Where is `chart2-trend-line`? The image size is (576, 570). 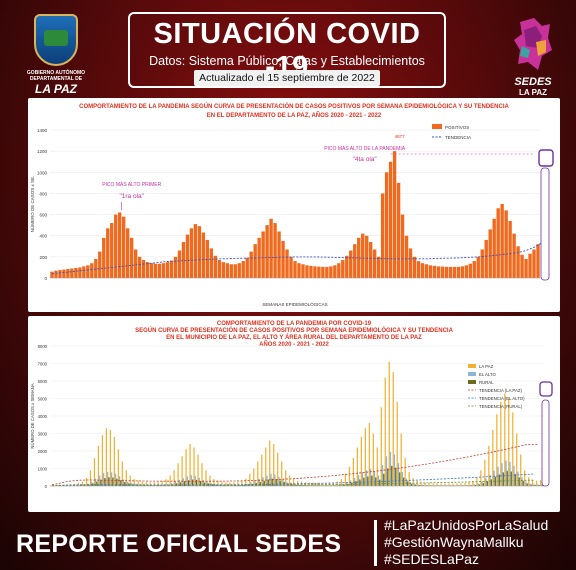 chart2-trend-line is located at coordinates (294, 465).